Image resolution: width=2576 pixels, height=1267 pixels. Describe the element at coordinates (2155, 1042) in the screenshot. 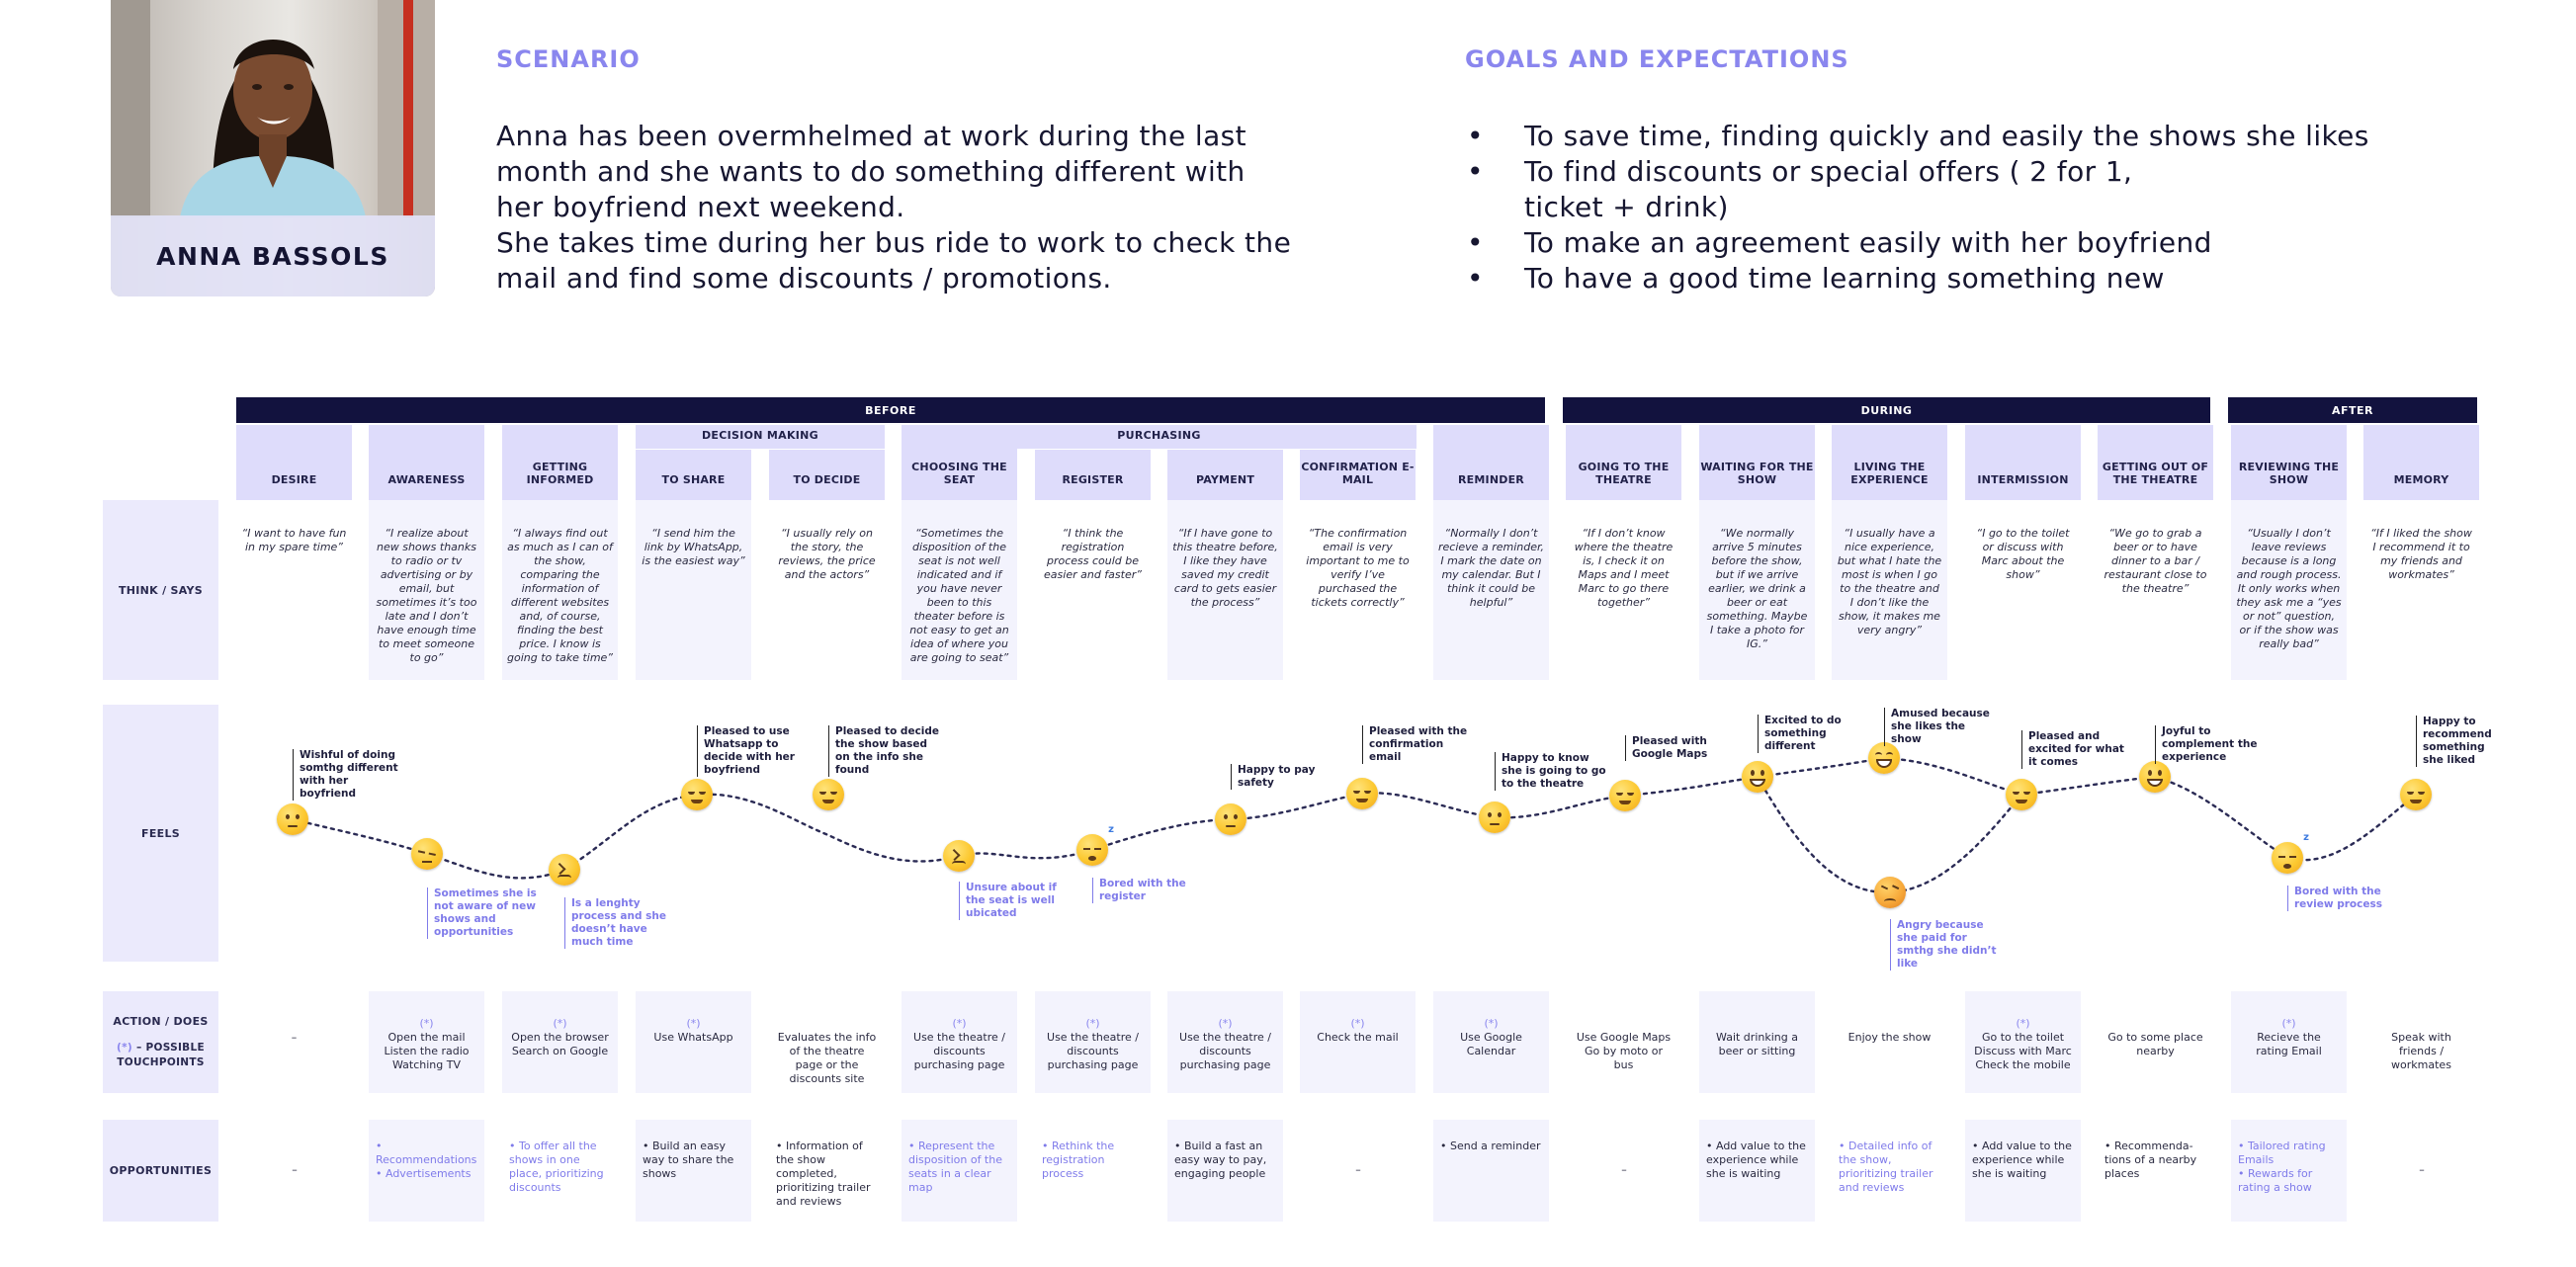

I see `action-cell: Go to some place nearby` at that location.